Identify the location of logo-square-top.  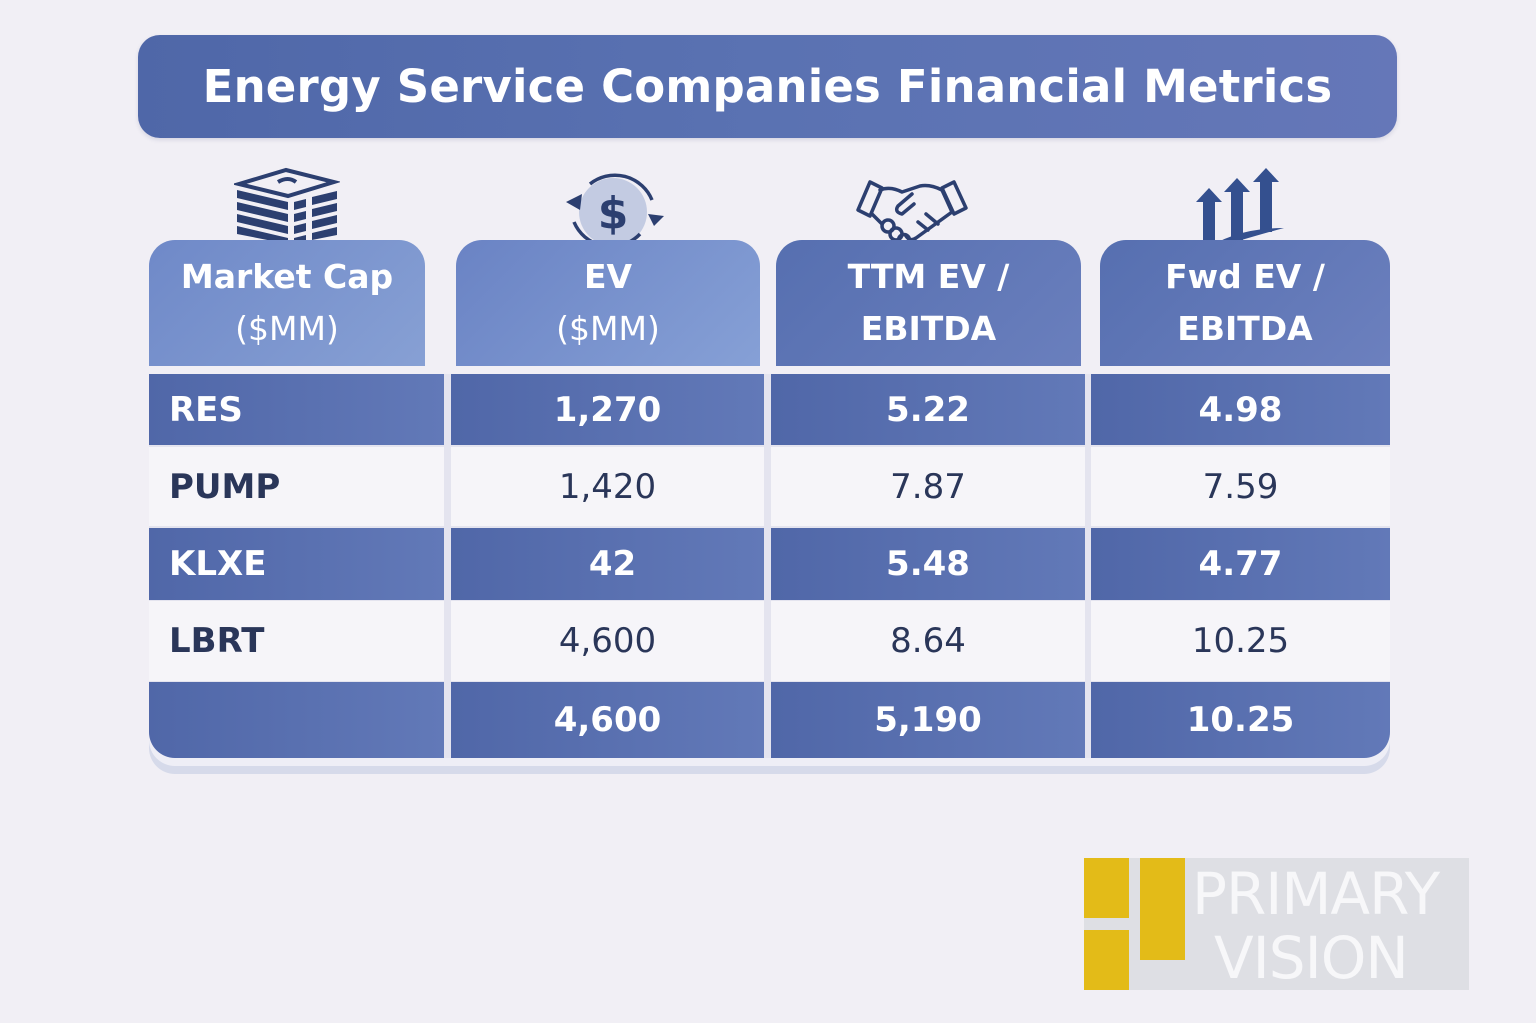
(1106, 888).